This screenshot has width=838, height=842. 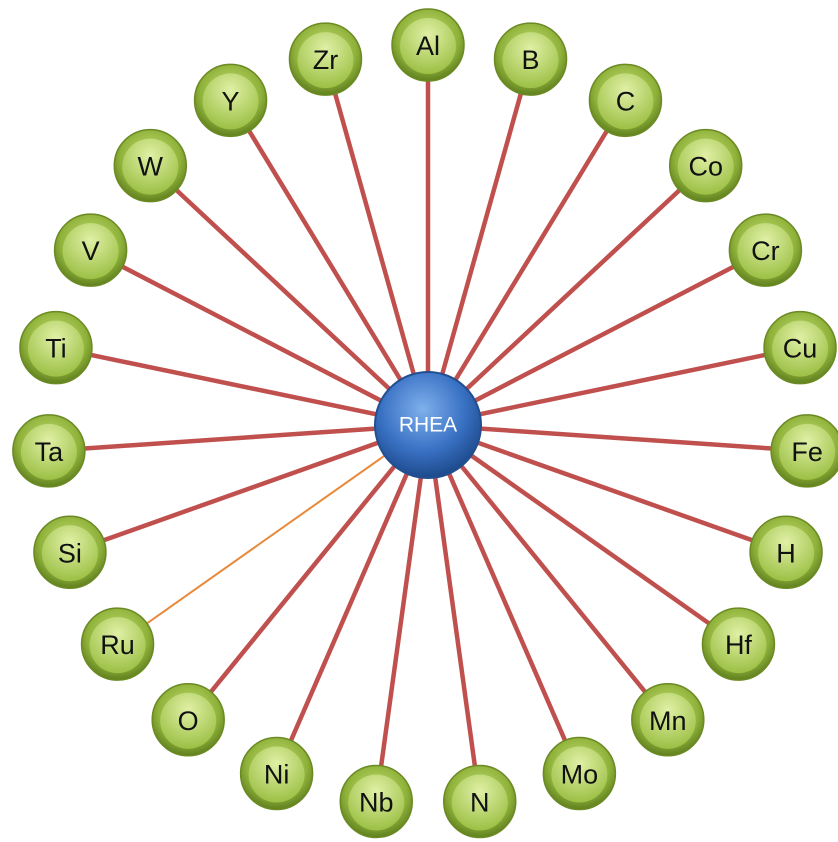 I want to click on node-label: W, so click(x=151, y=167).